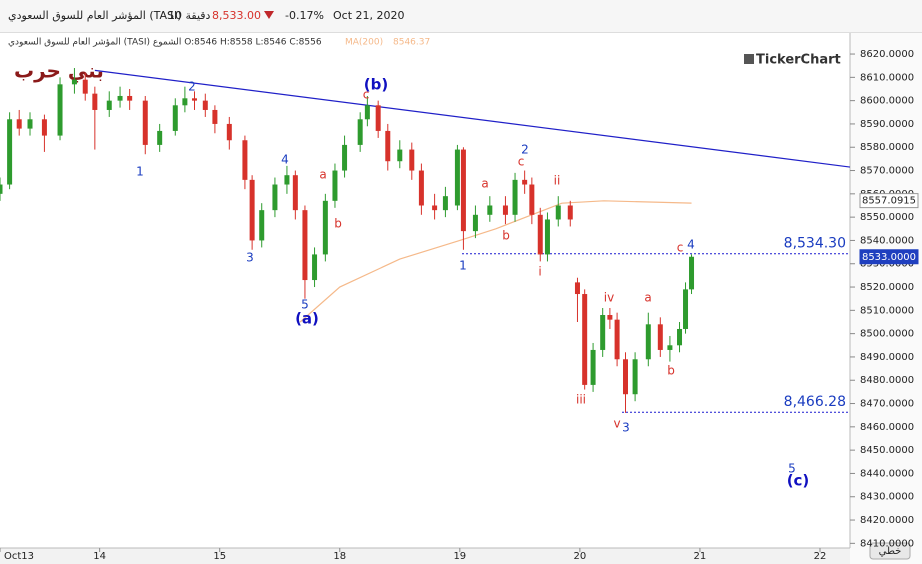  Describe the element at coordinates (581, 400) in the screenshot. I see `wave-label: iii` at that location.